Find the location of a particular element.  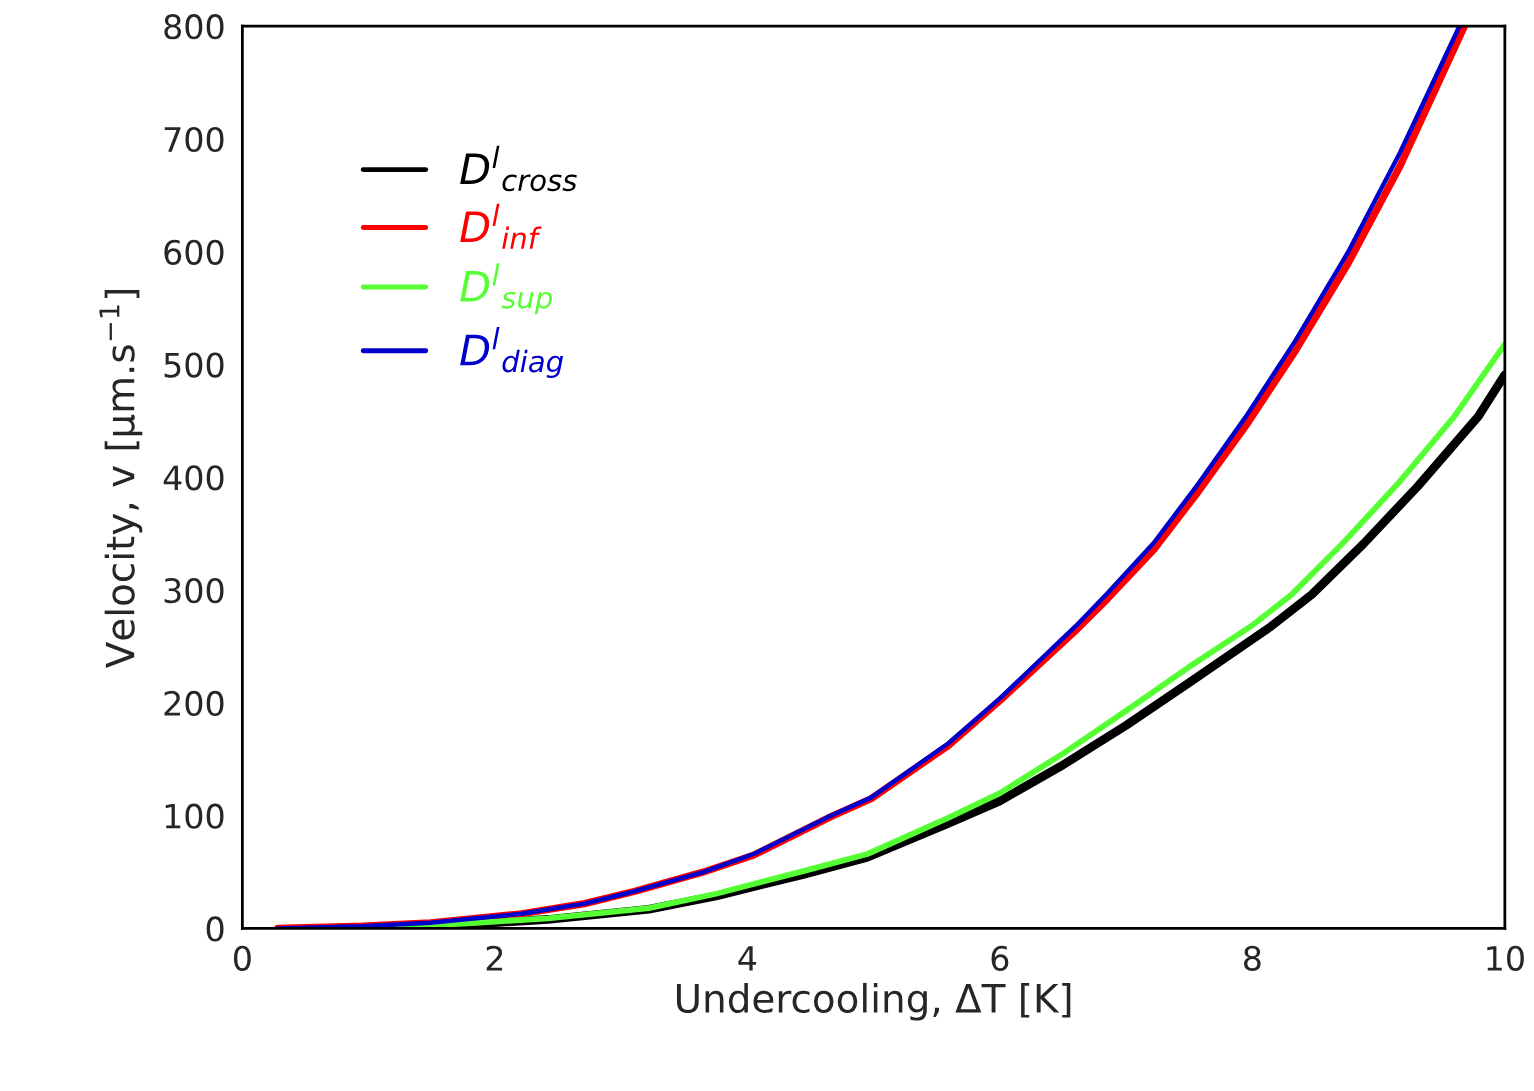

x-tick-label: 10 is located at coordinates (1505, 958).